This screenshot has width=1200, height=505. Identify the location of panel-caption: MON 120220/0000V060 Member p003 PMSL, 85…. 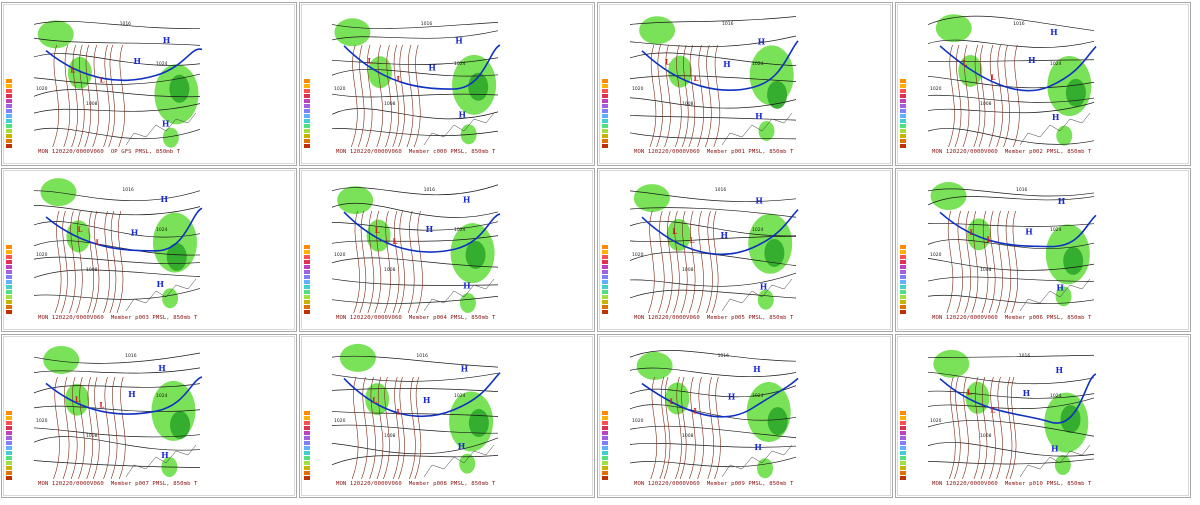
(118, 318).